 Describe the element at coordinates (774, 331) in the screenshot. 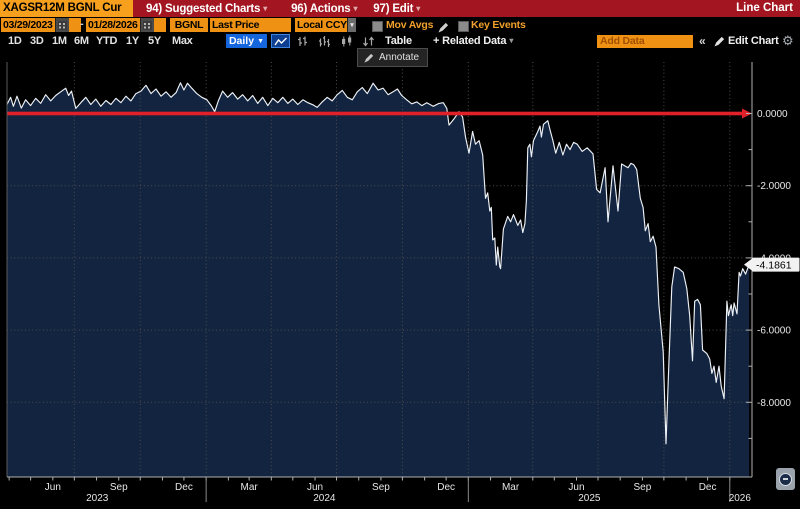

I see `y-tick-label: -6.0000` at that location.